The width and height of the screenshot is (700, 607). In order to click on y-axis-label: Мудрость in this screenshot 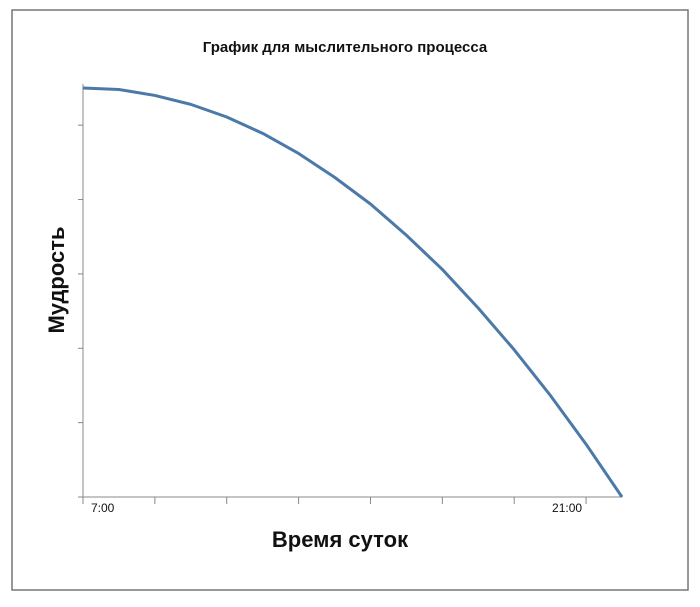, I will do `click(56, 279)`.